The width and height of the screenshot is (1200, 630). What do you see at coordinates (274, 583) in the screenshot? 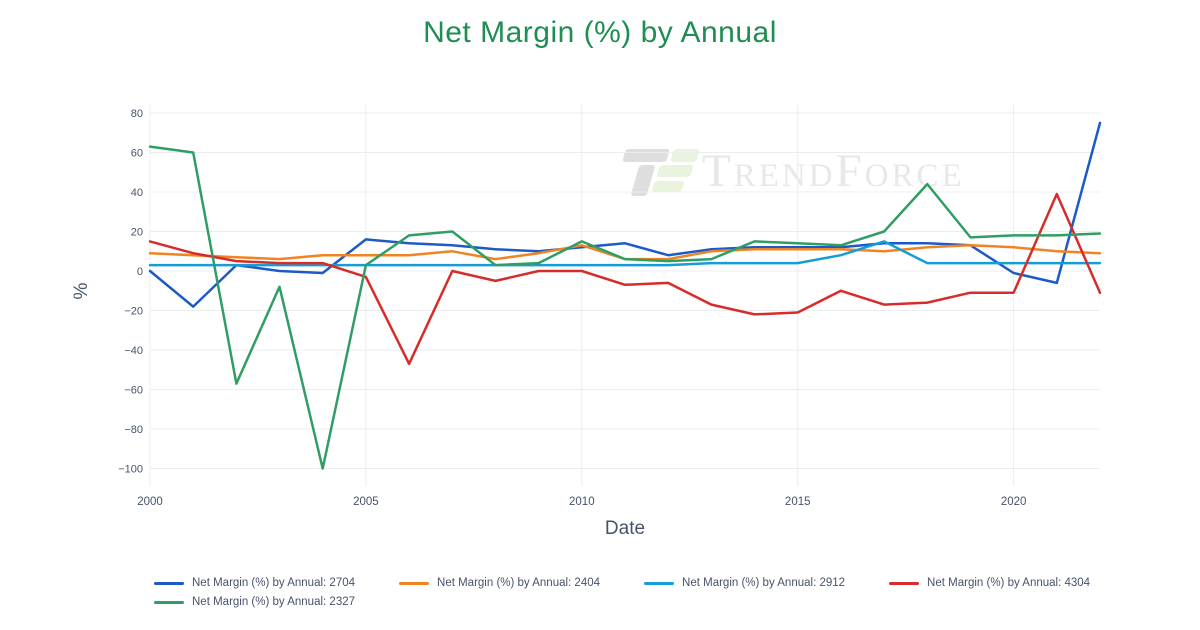
I see `legend-label: Net Margin (%) by Annual: 2704` at bounding box center [274, 583].